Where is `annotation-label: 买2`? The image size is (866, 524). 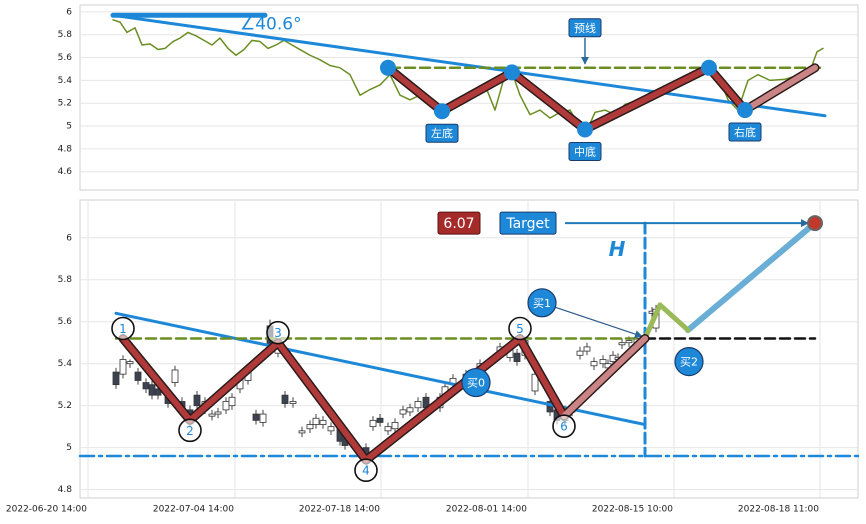 annotation-label: 买2 is located at coordinates (689, 362).